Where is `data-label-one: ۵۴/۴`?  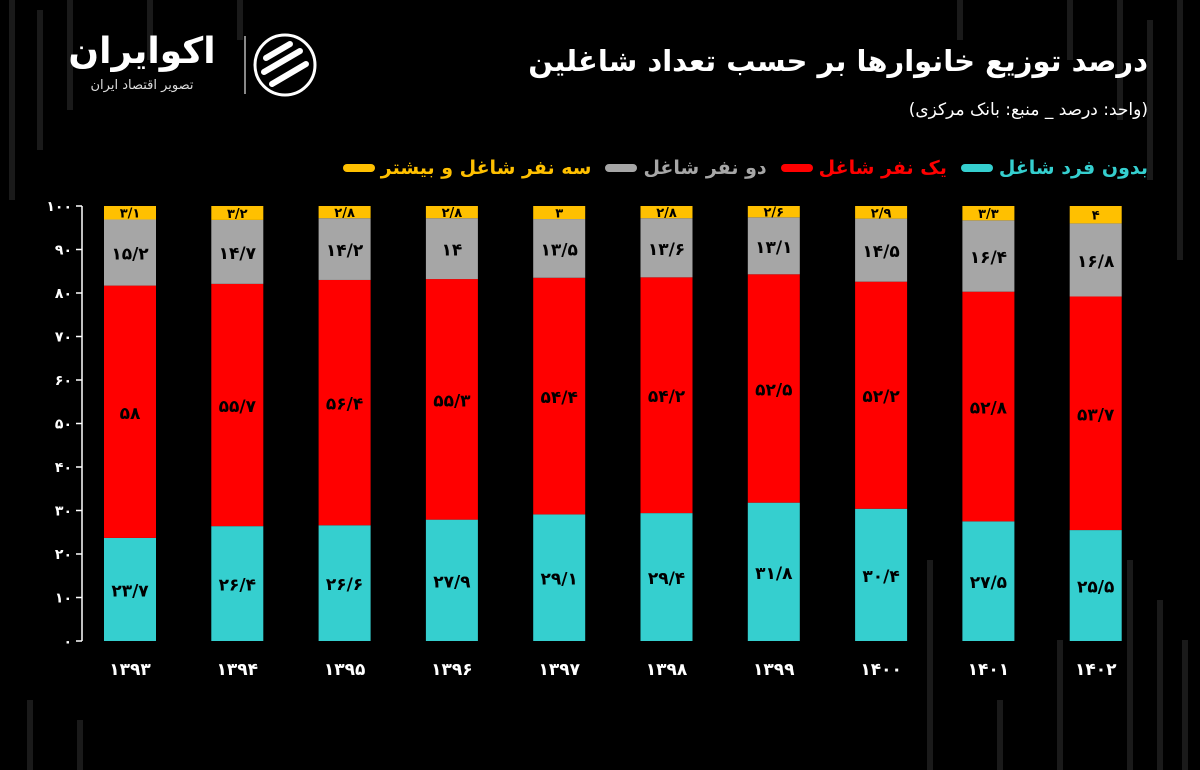
data-label-one: ۵۴/۴ is located at coordinates (559, 398).